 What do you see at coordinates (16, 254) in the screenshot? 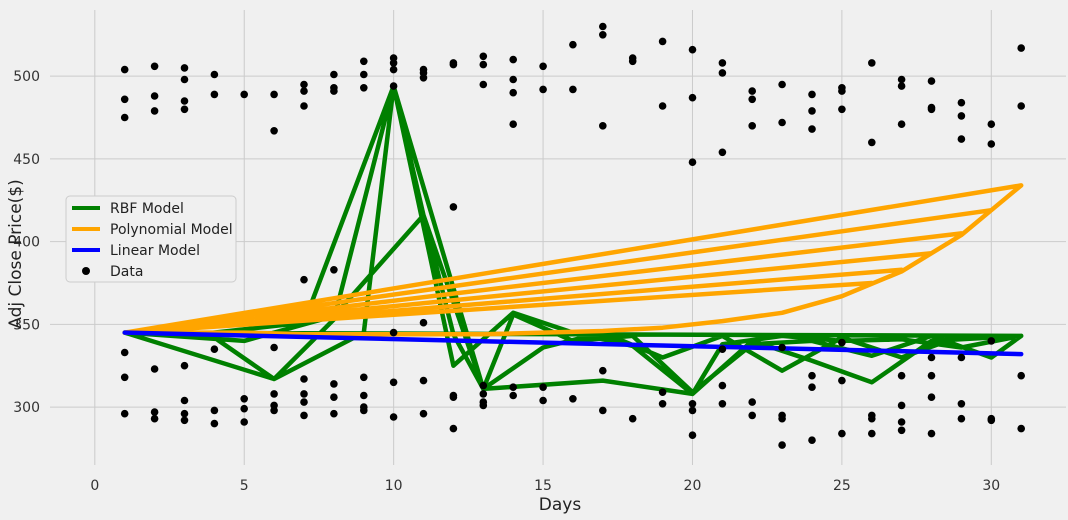
I see `y-axis-label: Adj Close Price($)` at bounding box center [16, 254].